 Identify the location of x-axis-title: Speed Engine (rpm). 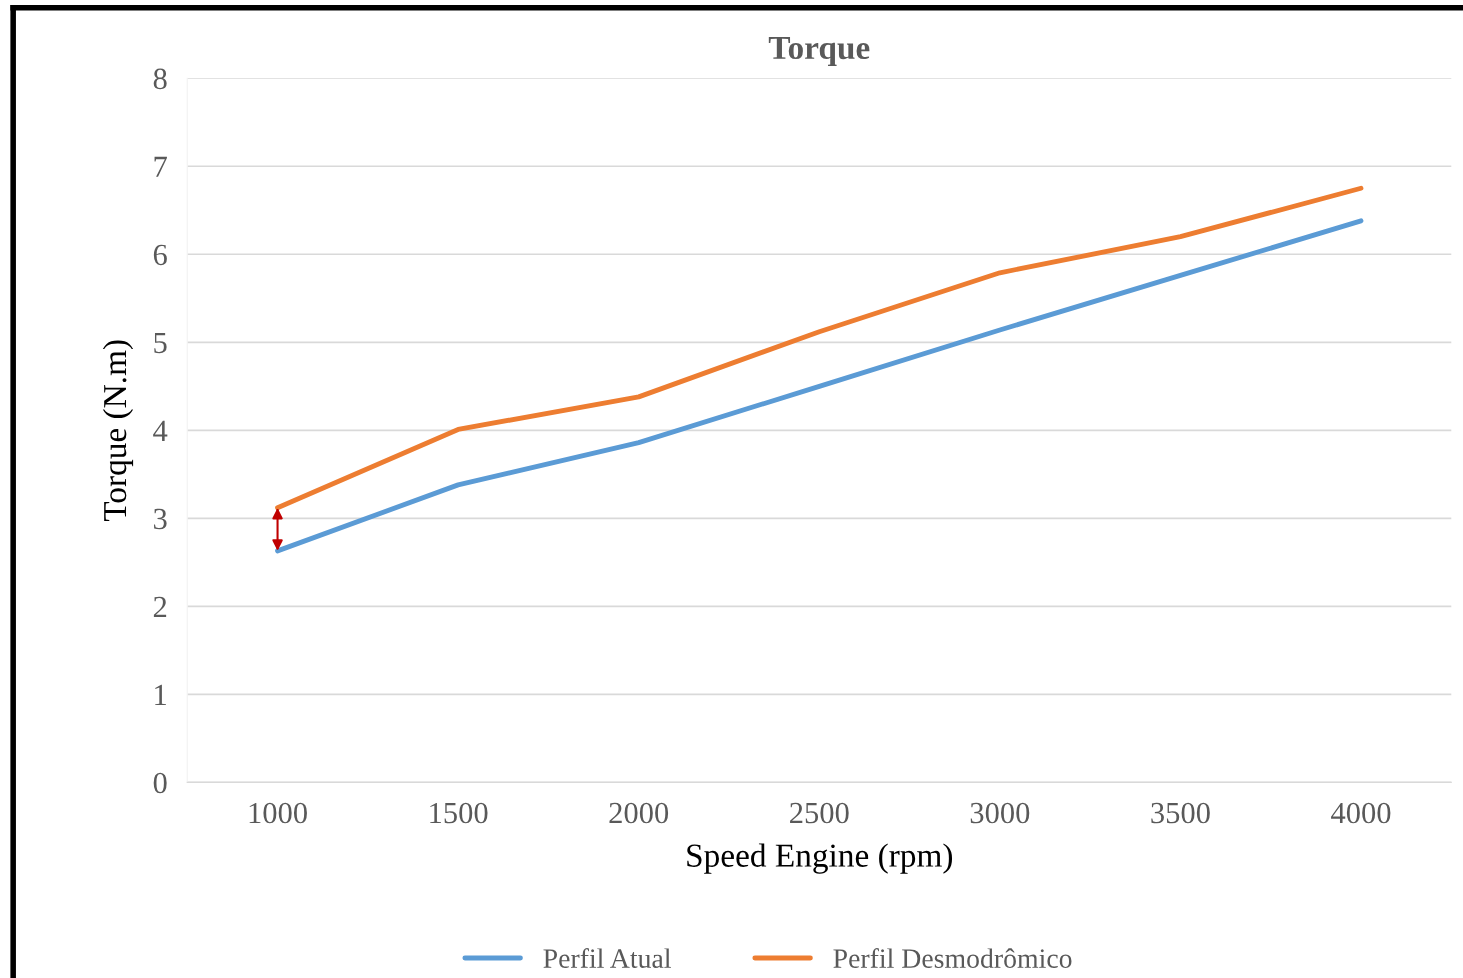
(820, 858).